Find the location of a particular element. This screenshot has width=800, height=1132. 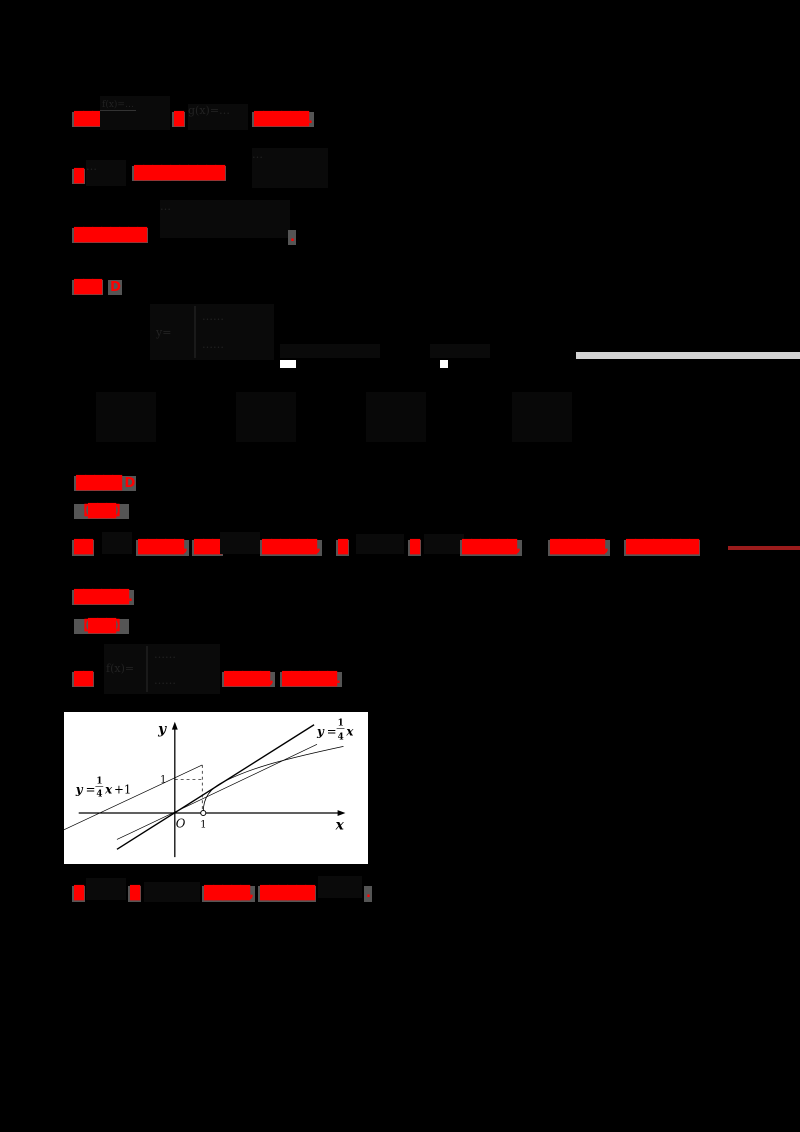

choice-b-graph is located at coordinates (266, 417).